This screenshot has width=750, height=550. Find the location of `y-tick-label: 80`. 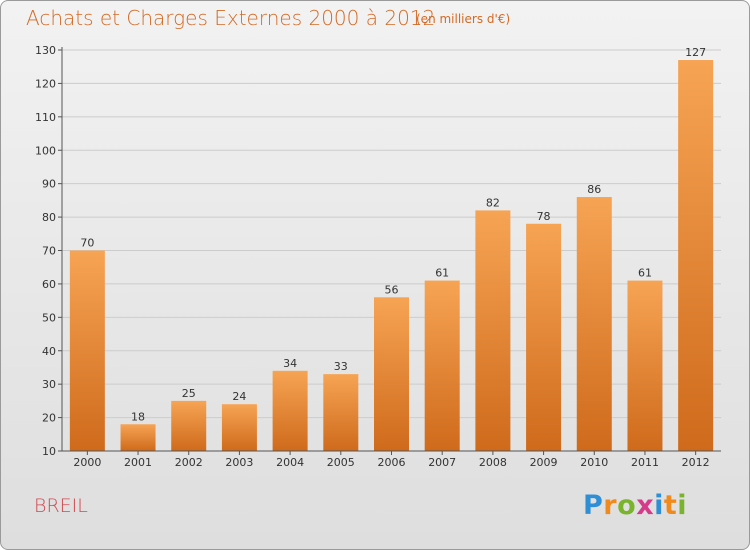

y-tick-label: 80 is located at coordinates (49, 217).